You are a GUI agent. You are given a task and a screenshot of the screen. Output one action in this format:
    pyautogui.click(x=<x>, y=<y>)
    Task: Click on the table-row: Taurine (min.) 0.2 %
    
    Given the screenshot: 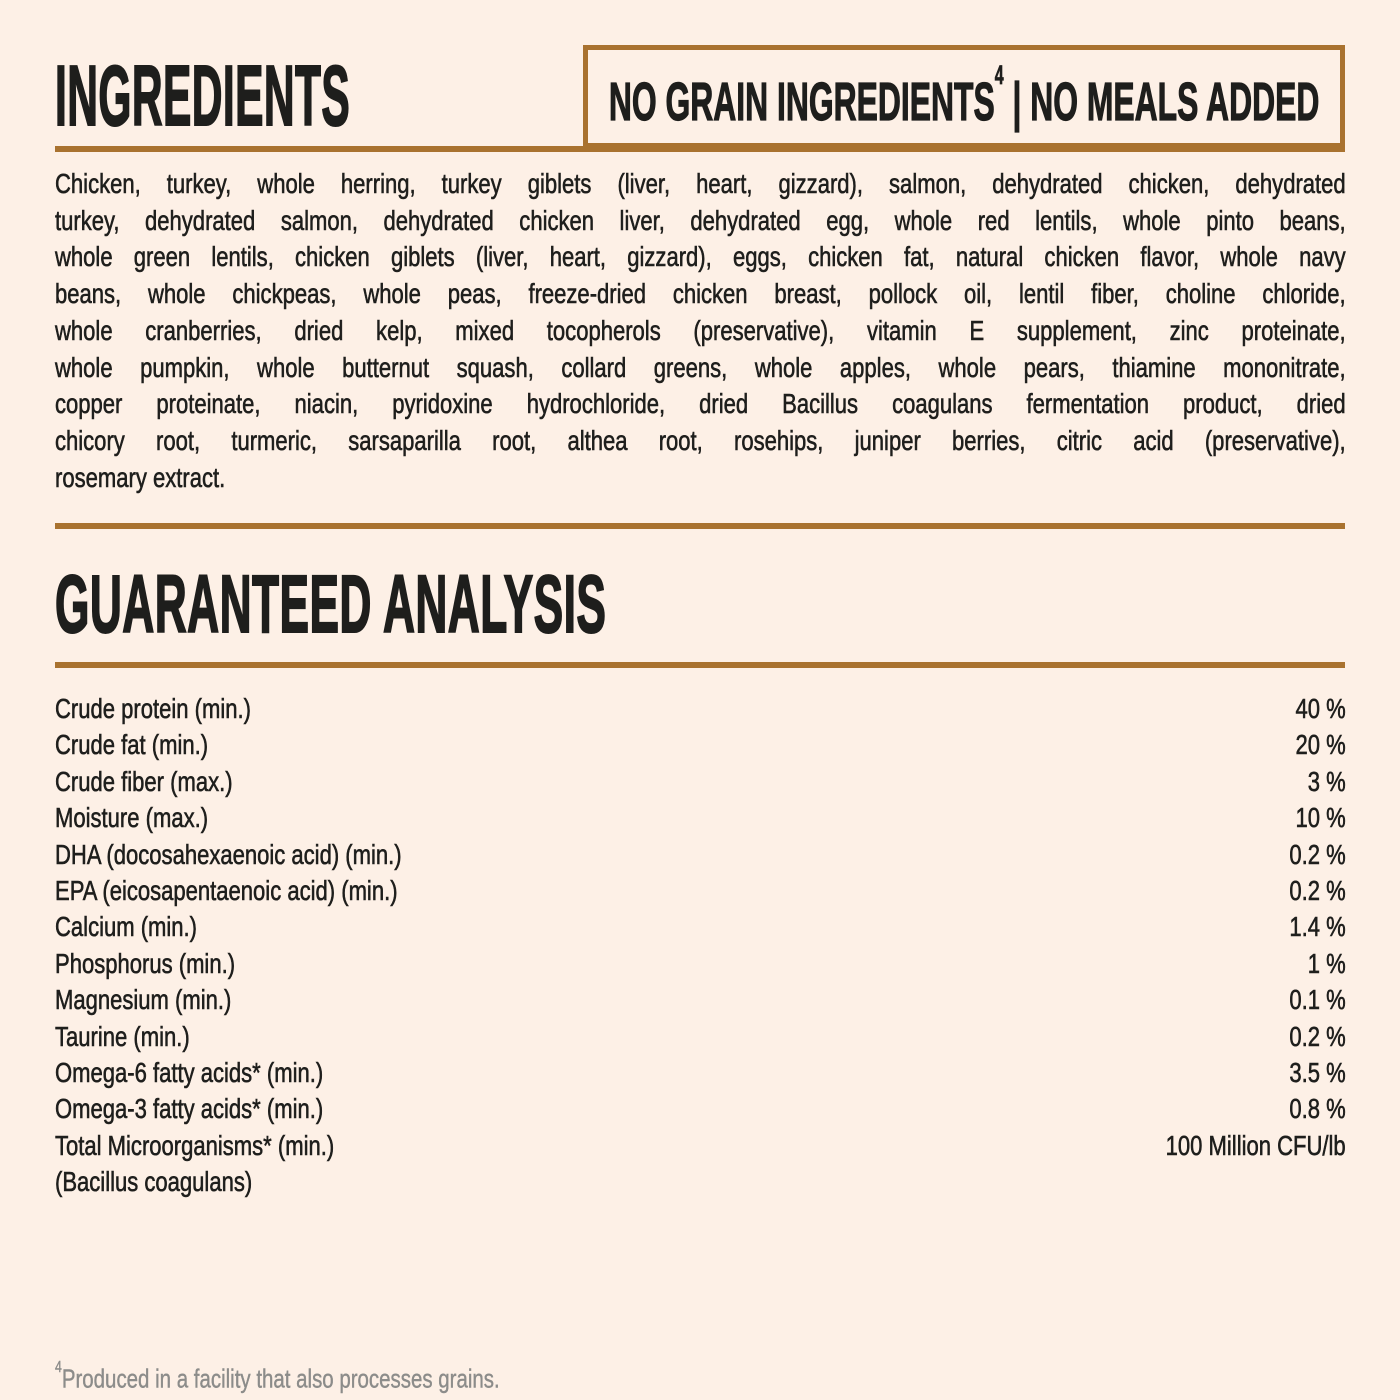 What is the action you would take?
    pyautogui.click(x=700, y=1037)
    